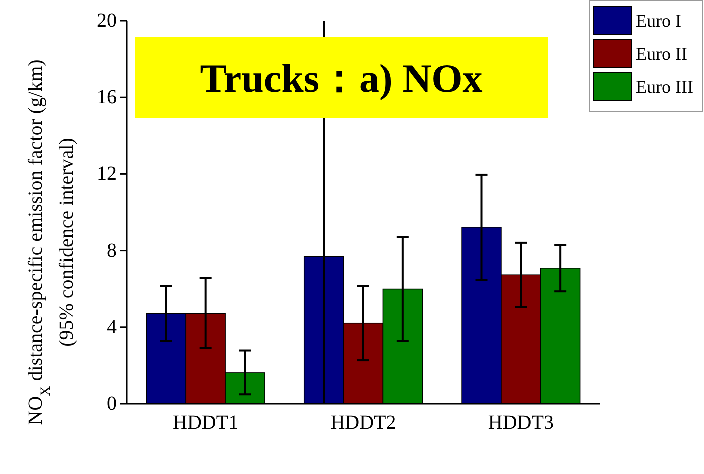  What do you see at coordinates (107, 97) in the screenshot?
I see `y-tick-label: 16` at bounding box center [107, 97].